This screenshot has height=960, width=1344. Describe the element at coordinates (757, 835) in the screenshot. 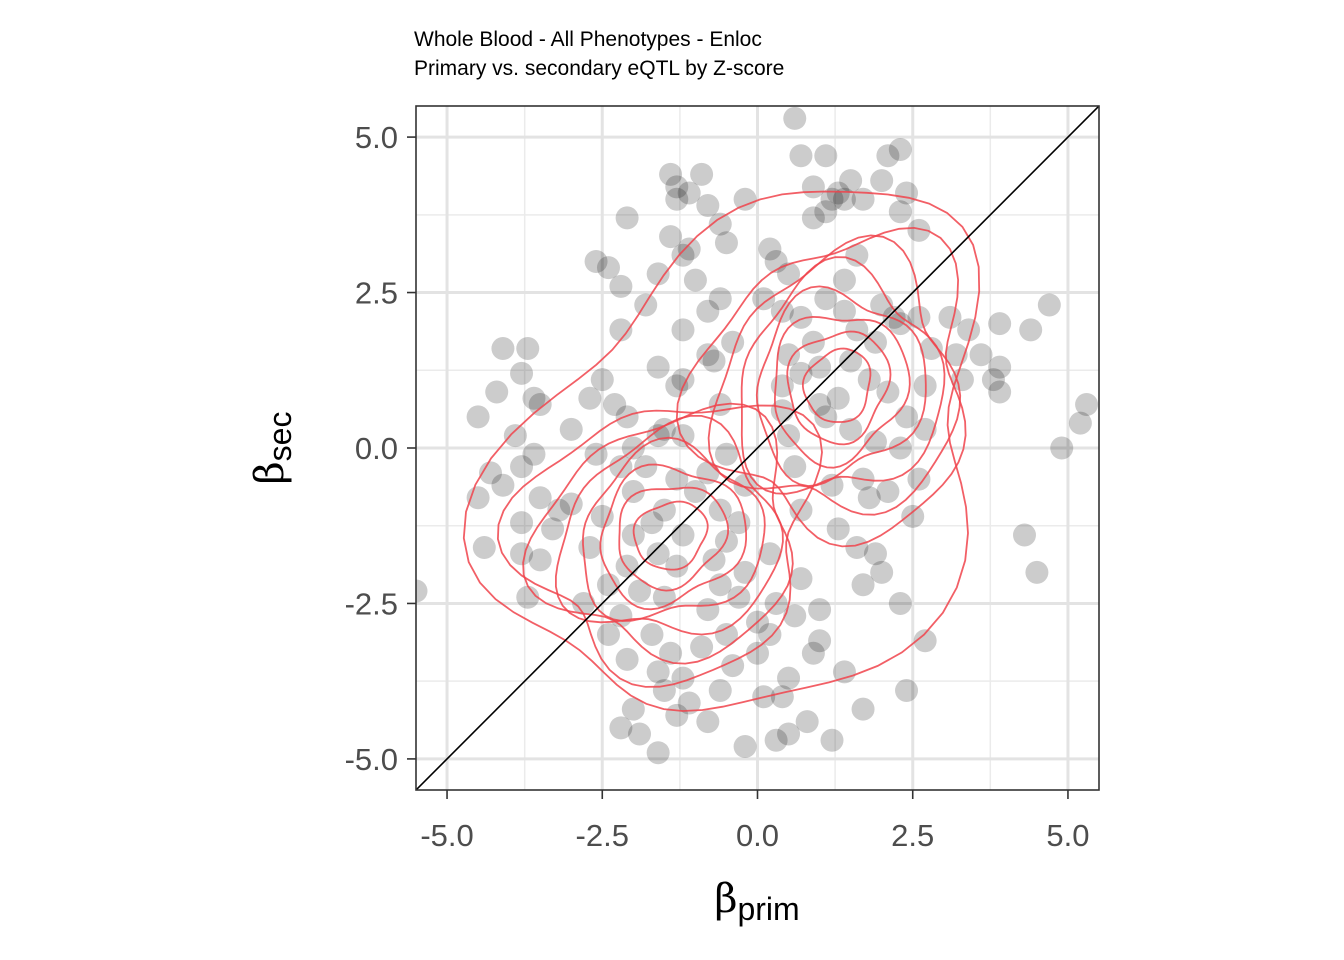

I see `x-tick-label: 0.0` at that location.